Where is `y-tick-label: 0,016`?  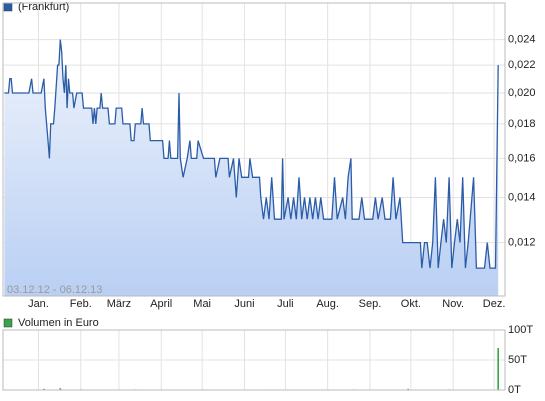 y-tick-label: 0,016 is located at coordinates (522, 158).